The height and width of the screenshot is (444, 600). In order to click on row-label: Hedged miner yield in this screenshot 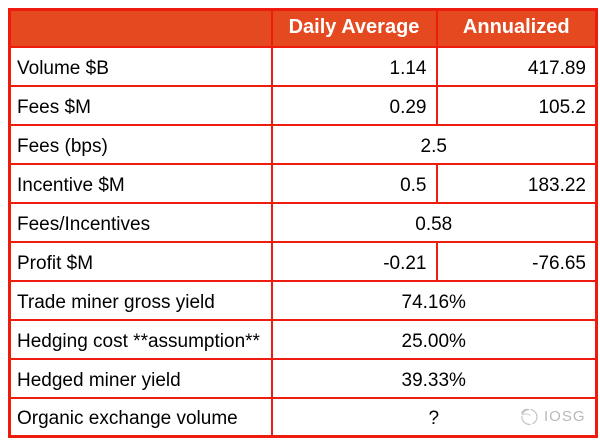, I will do `click(140, 378)`.